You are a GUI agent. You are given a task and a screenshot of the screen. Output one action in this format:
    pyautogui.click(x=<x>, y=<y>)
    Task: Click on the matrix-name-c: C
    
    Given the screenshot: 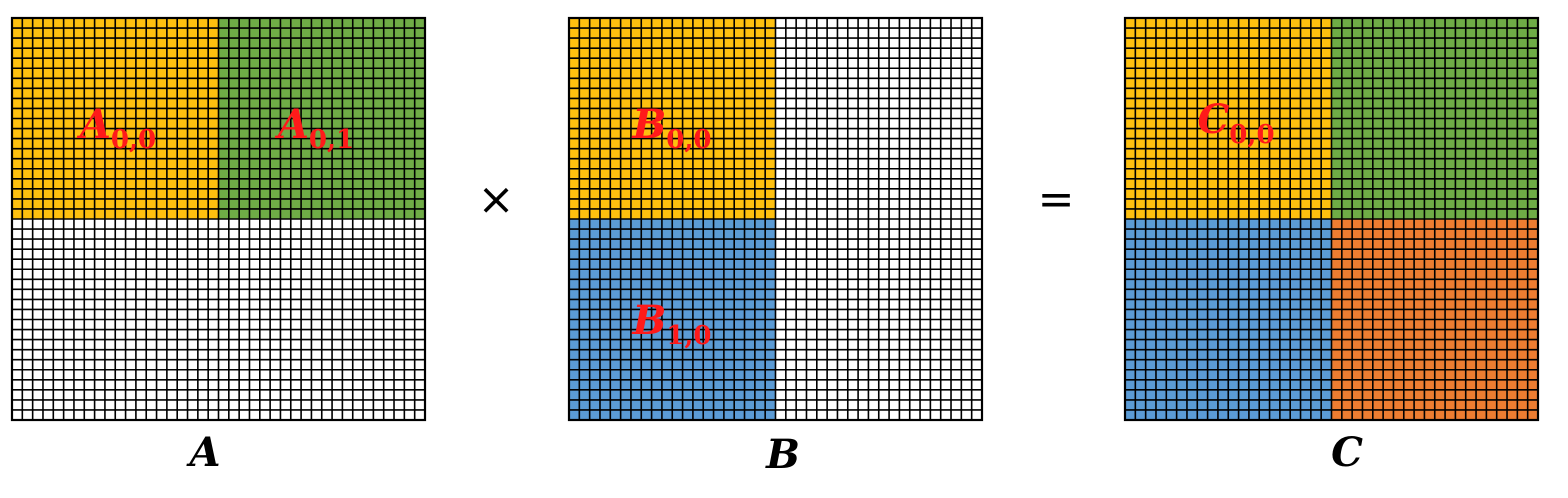 What is the action you would take?
    pyautogui.click(x=1347, y=452)
    